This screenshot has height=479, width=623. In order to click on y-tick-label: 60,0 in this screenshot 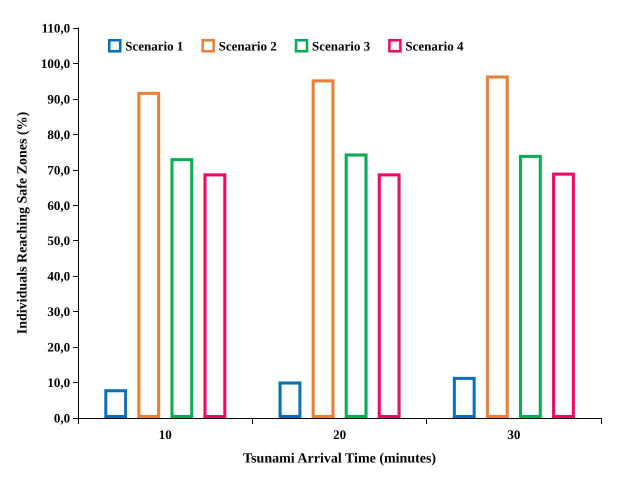, I will do `click(58, 205)`.